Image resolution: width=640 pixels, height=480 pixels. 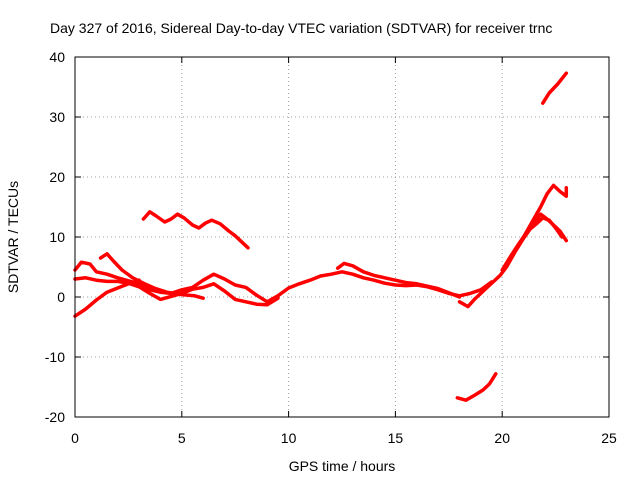 What do you see at coordinates (13, 237) in the screenshot?
I see `y-axis-label: SDTVAR / TECUs` at bounding box center [13, 237].